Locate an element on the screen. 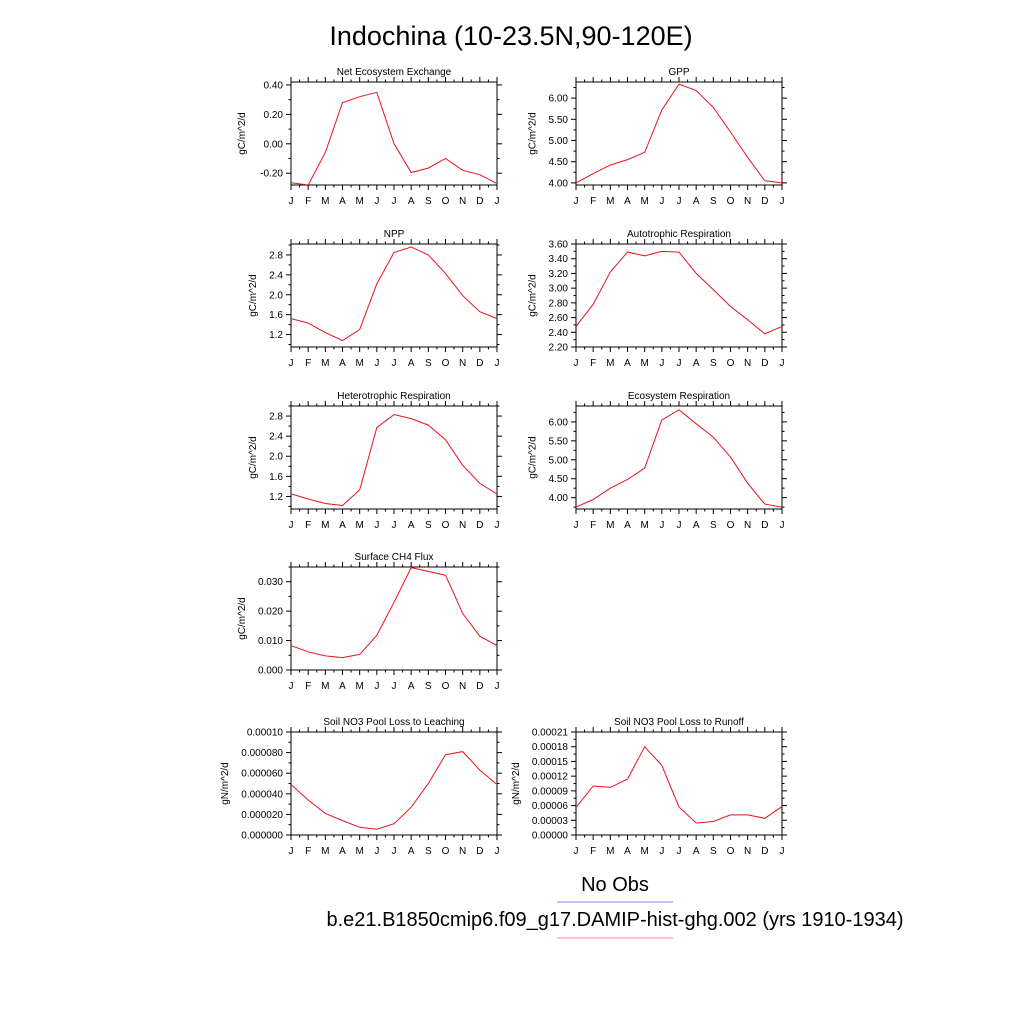 This screenshot has height=1024, width=1024. panel-title: GPP is located at coordinates (678, 72).